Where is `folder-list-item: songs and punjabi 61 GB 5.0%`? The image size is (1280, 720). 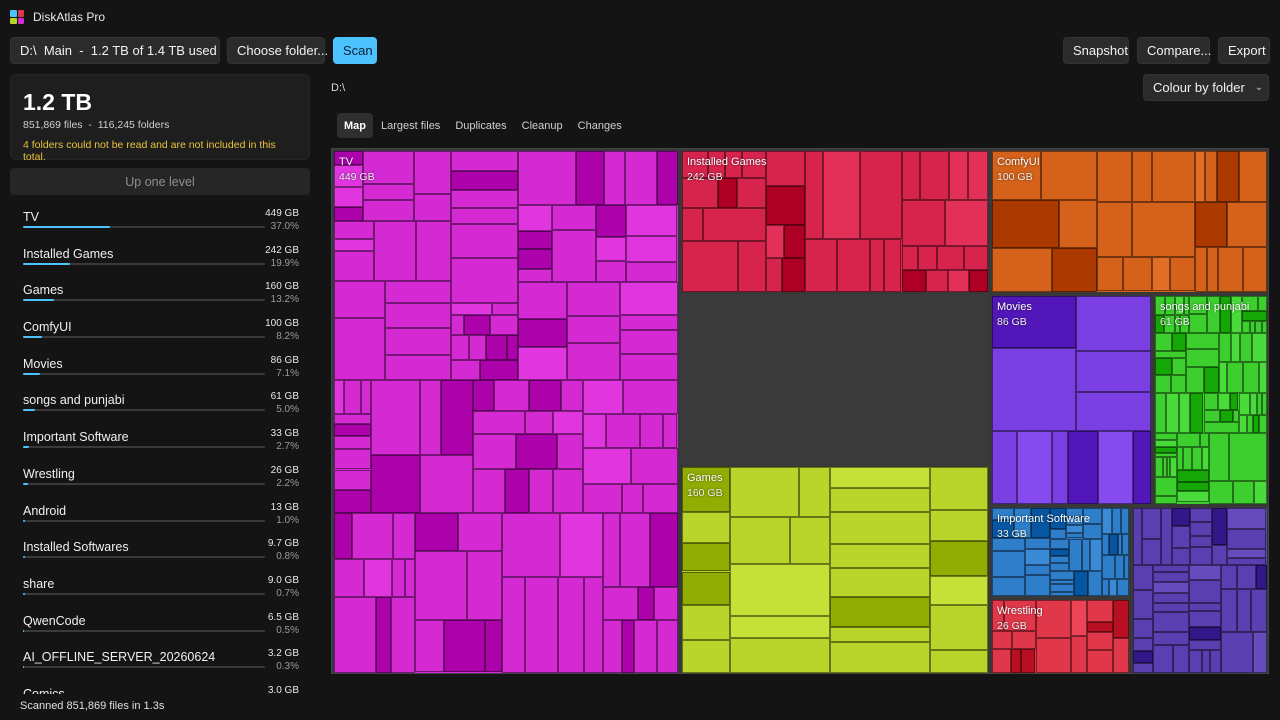
folder-list-item: songs and punjabi 61 GB 5.0% is located at coordinates (160, 407).